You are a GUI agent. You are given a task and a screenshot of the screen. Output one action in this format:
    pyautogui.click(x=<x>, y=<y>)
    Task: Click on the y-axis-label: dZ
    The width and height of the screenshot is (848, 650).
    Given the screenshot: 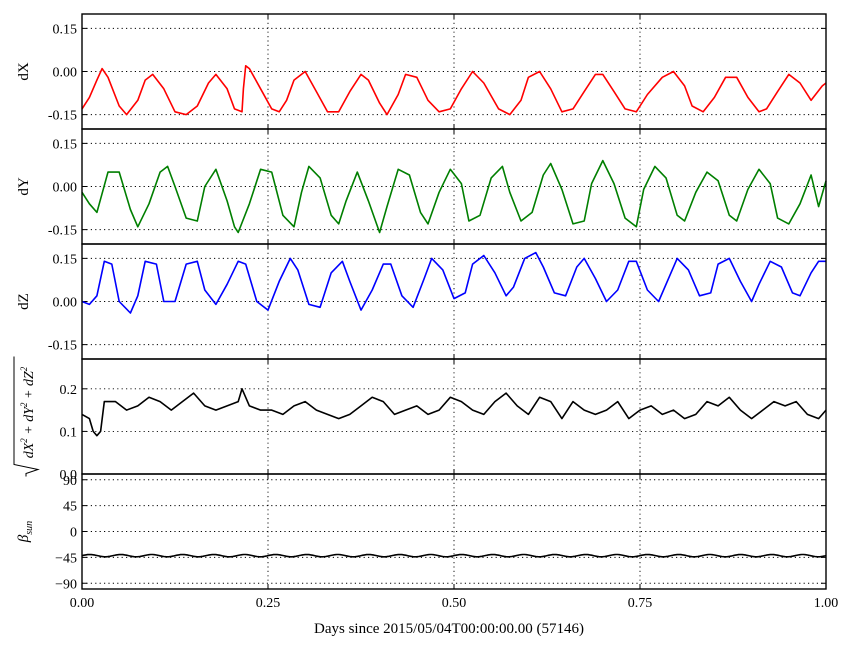 What is the action you would take?
    pyautogui.click(x=24, y=301)
    